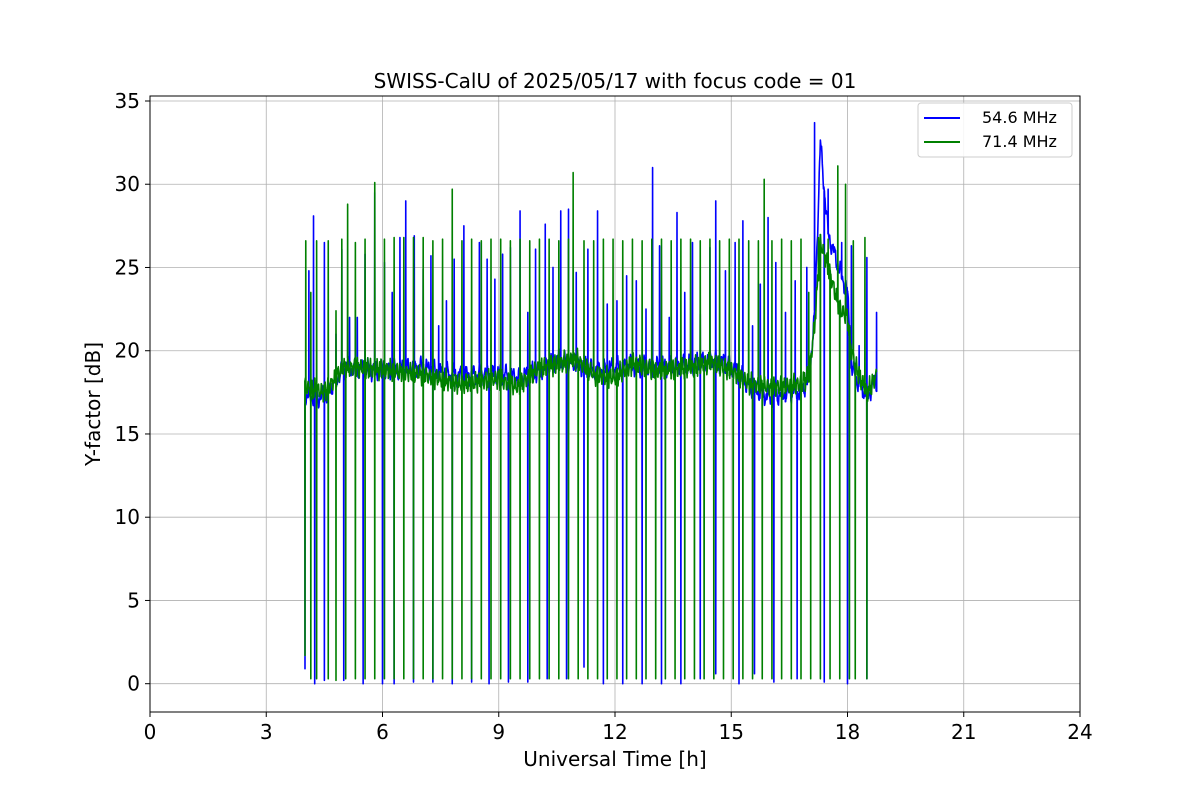 The width and height of the screenshot is (1200, 800). What do you see at coordinates (498, 732) in the screenshot?
I see `x-tick-label: 9` at bounding box center [498, 732].